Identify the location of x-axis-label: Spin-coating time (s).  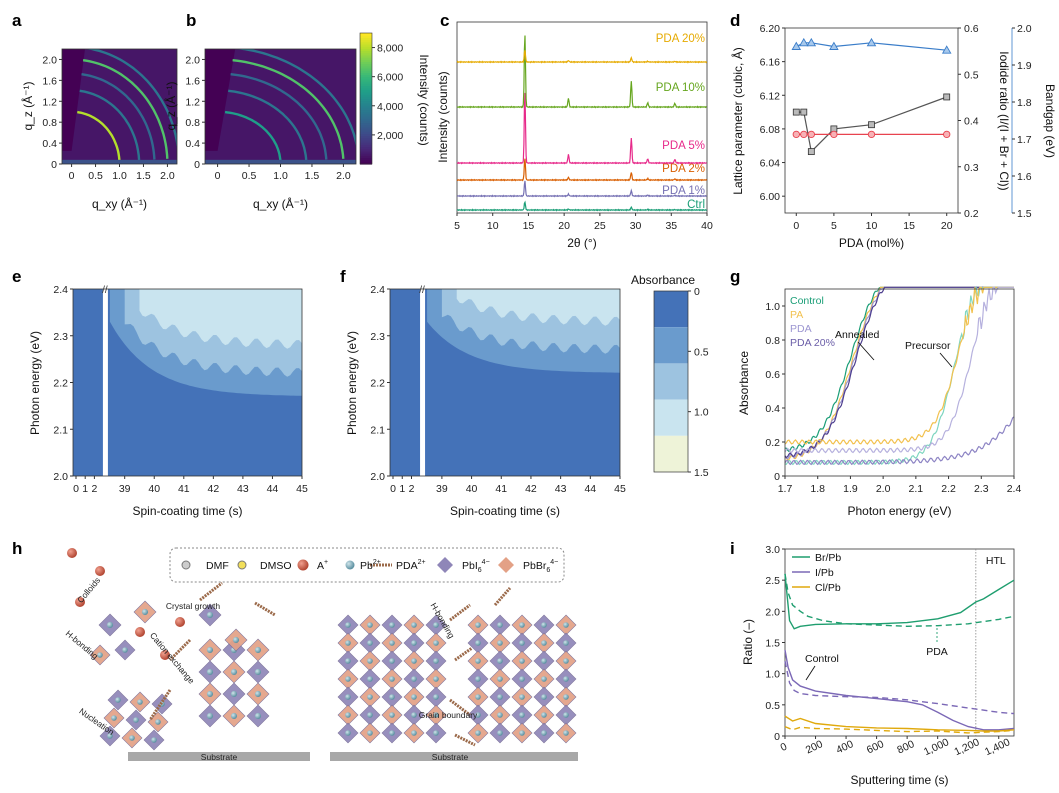
(187, 511).